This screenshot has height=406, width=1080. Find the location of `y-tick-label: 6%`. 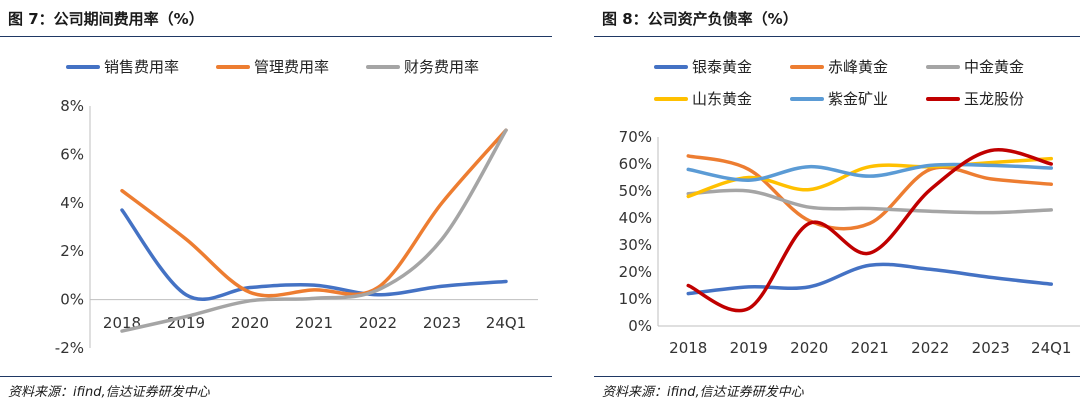

y-tick-label: 6% is located at coordinates (72, 154).